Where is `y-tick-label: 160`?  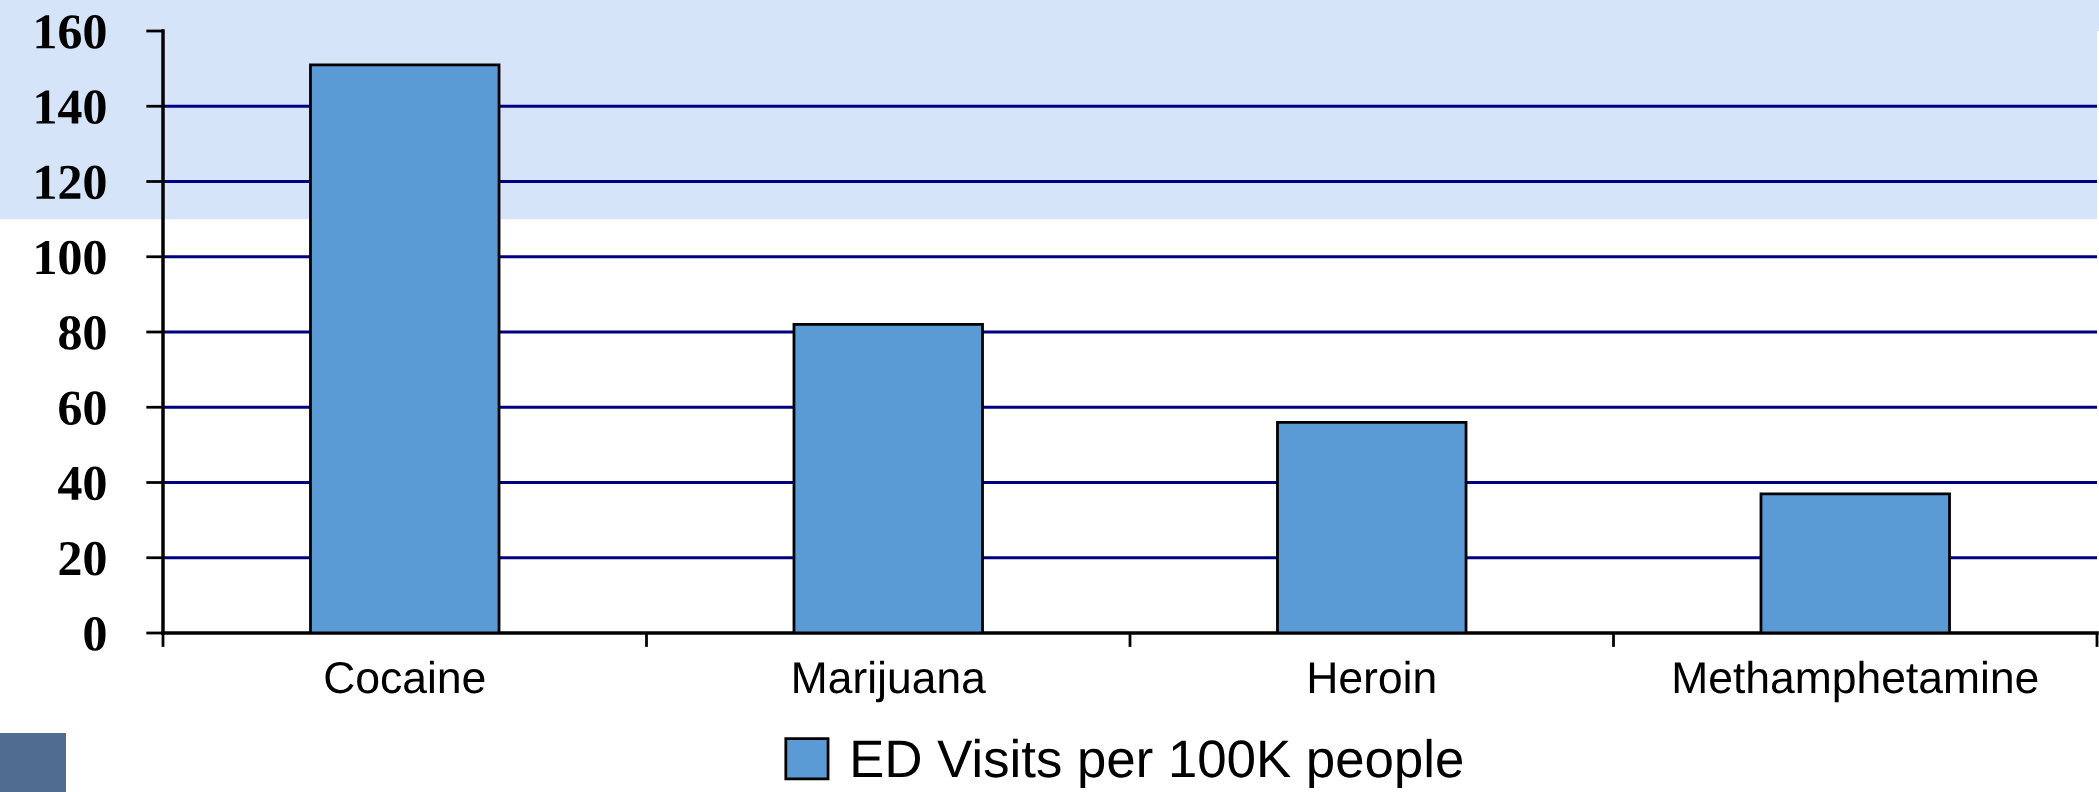 y-tick-label: 160 is located at coordinates (71, 32).